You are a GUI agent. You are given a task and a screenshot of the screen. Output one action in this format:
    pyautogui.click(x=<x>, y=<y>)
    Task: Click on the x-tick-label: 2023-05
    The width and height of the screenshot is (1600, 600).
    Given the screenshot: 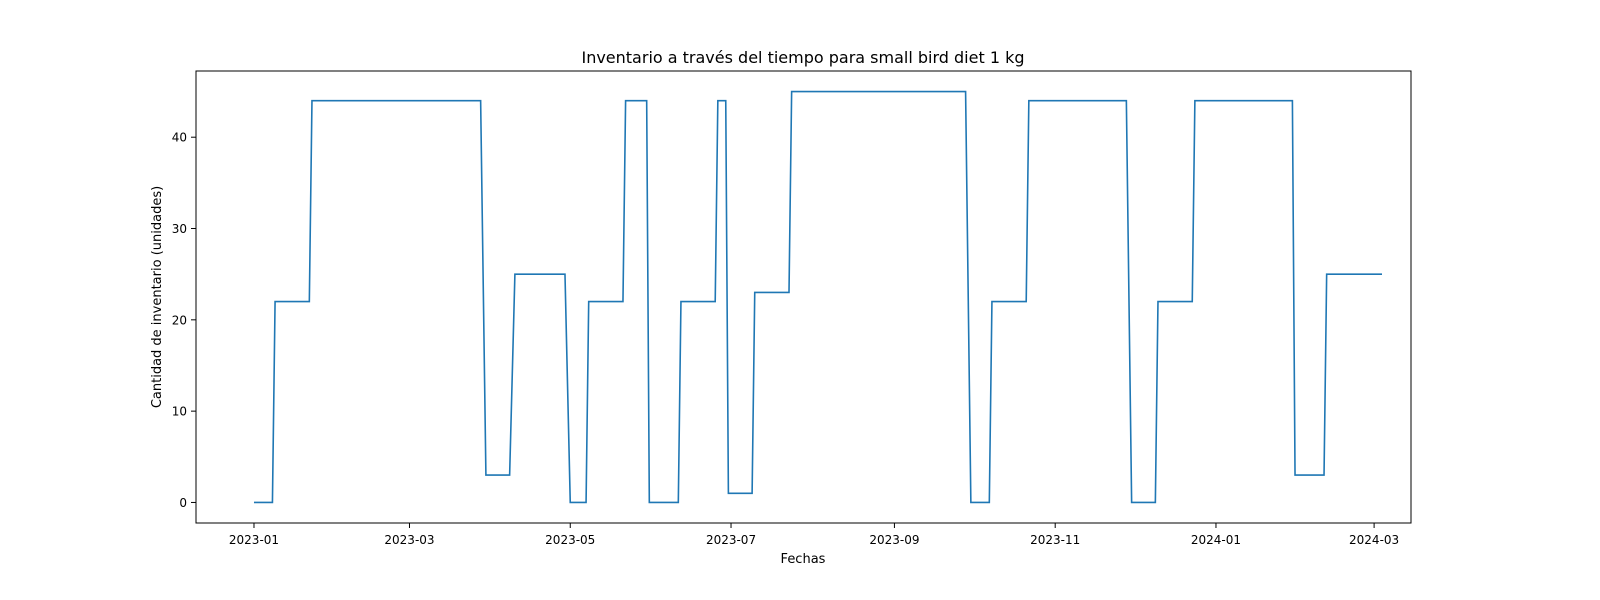 What is the action you would take?
    pyautogui.click(x=570, y=540)
    